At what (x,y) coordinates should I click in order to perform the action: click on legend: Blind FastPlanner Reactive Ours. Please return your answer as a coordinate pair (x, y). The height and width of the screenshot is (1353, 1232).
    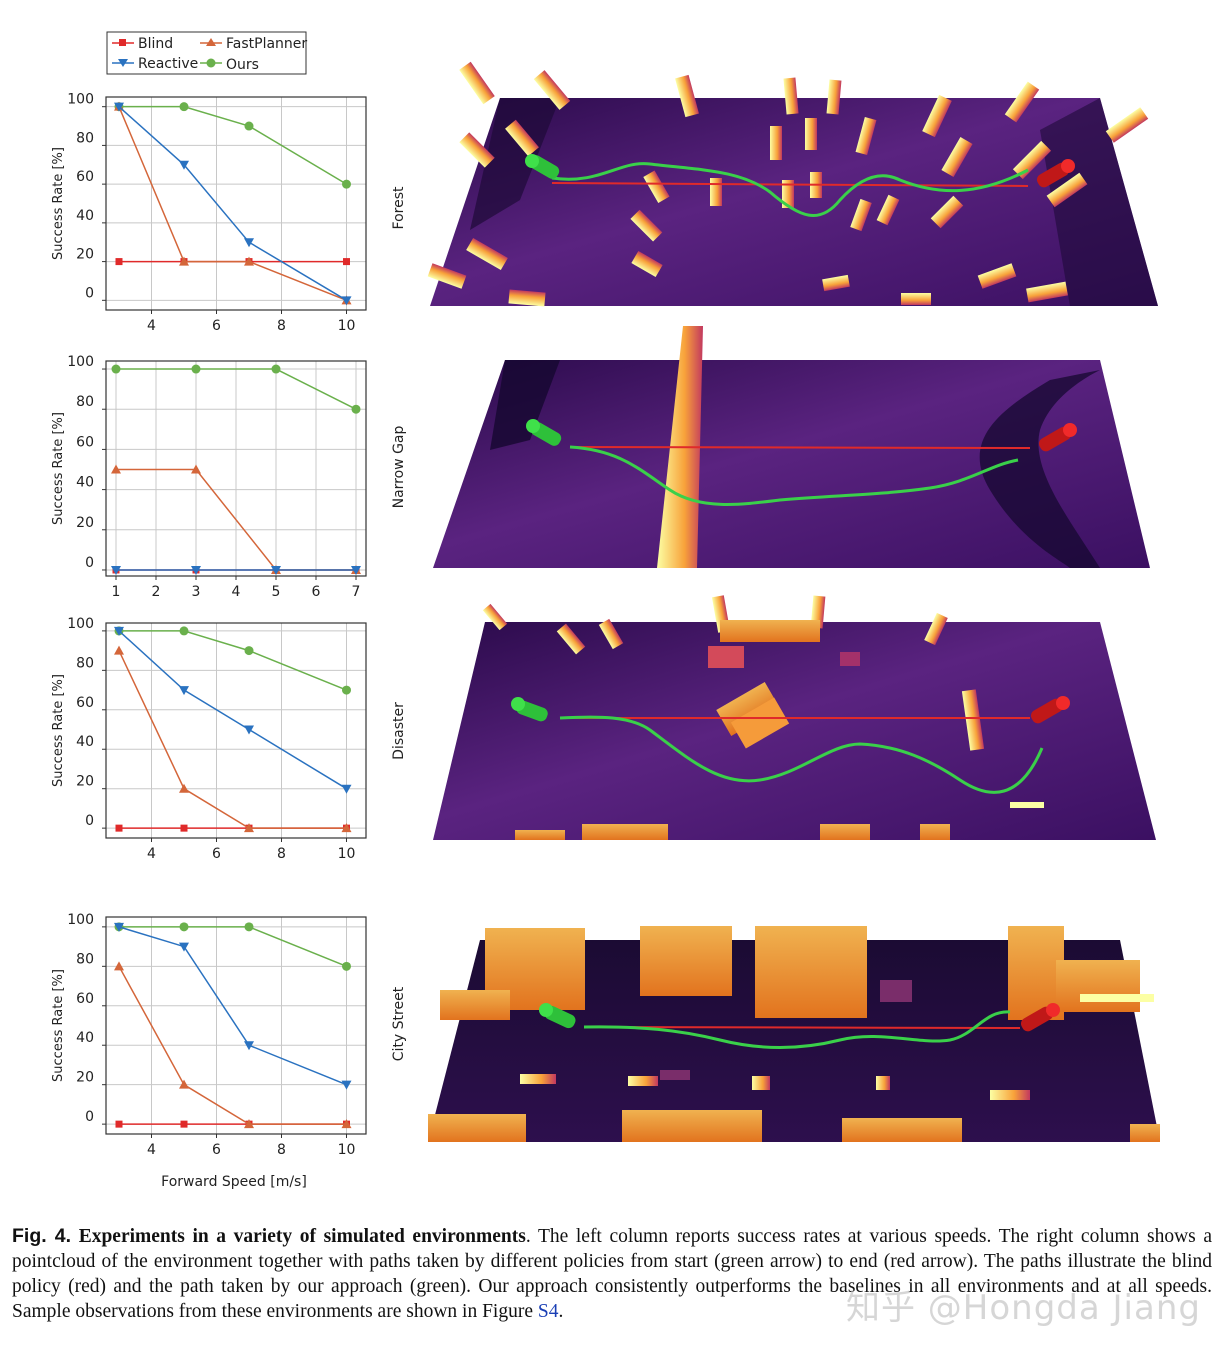
    Looking at the image, I should click on (206, 53).